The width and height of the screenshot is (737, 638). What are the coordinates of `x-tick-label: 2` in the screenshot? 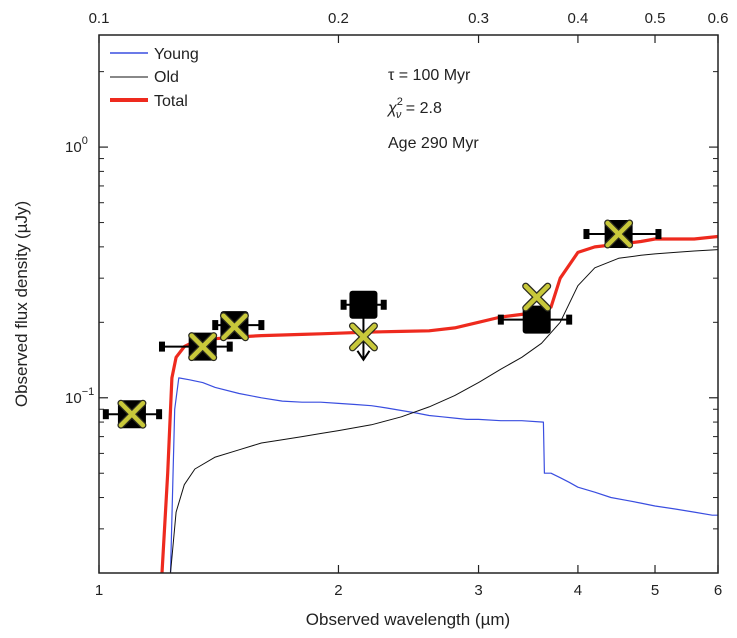 It's located at (338, 590).